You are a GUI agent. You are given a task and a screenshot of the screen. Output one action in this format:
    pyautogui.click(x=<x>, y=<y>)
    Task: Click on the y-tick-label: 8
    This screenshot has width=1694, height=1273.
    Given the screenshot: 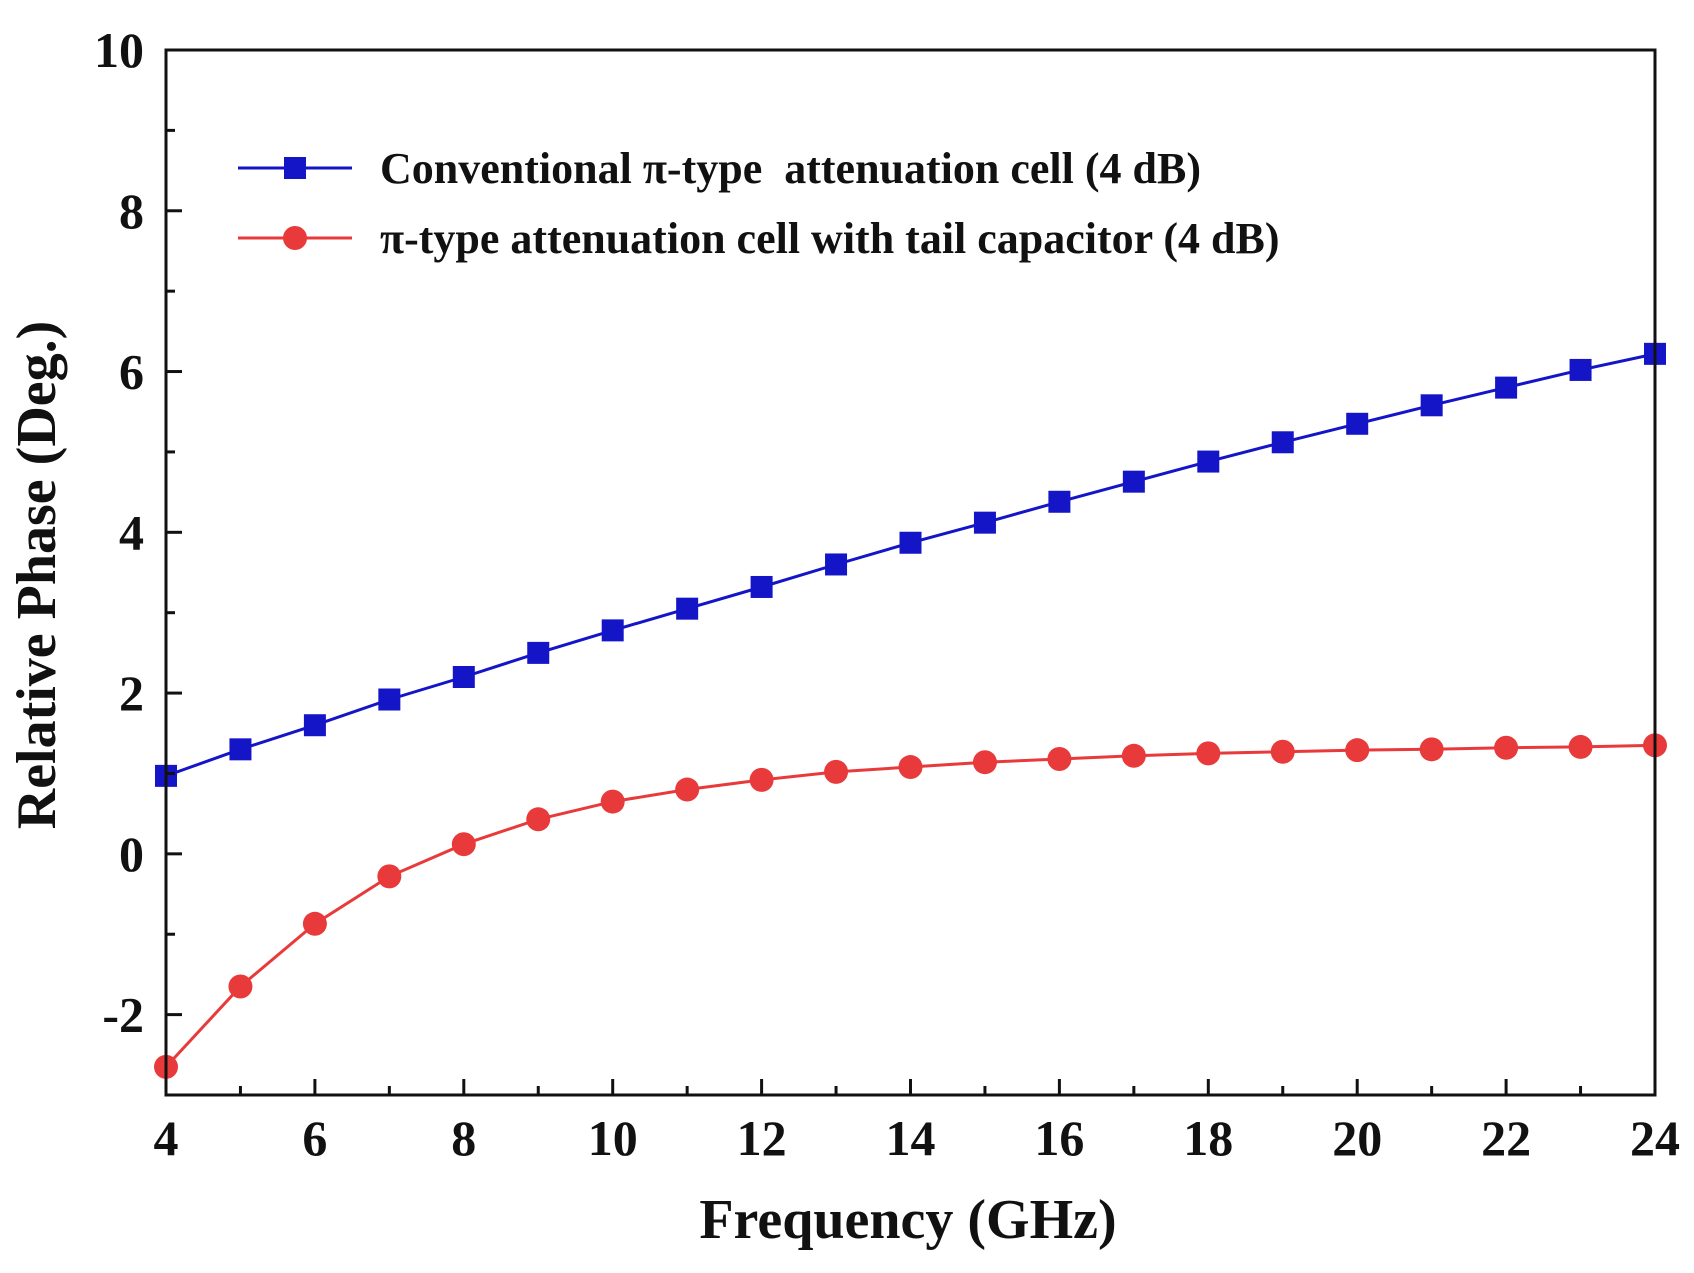 What is the action you would take?
    pyautogui.click(x=131, y=211)
    